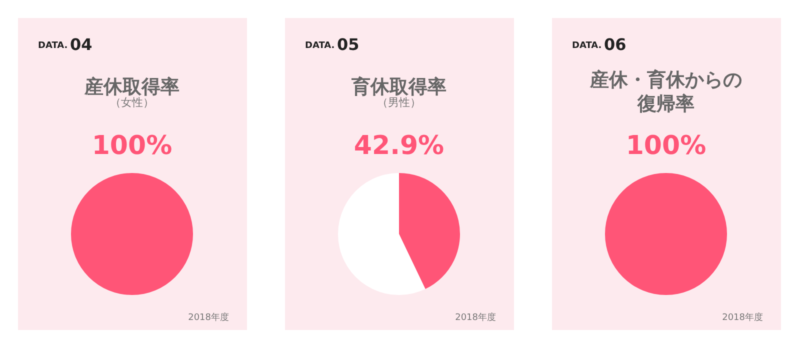 The height and width of the screenshot is (350, 800). What do you see at coordinates (132, 102) in the screenshot?
I see `chart-subtitle: （女性）` at bounding box center [132, 102].